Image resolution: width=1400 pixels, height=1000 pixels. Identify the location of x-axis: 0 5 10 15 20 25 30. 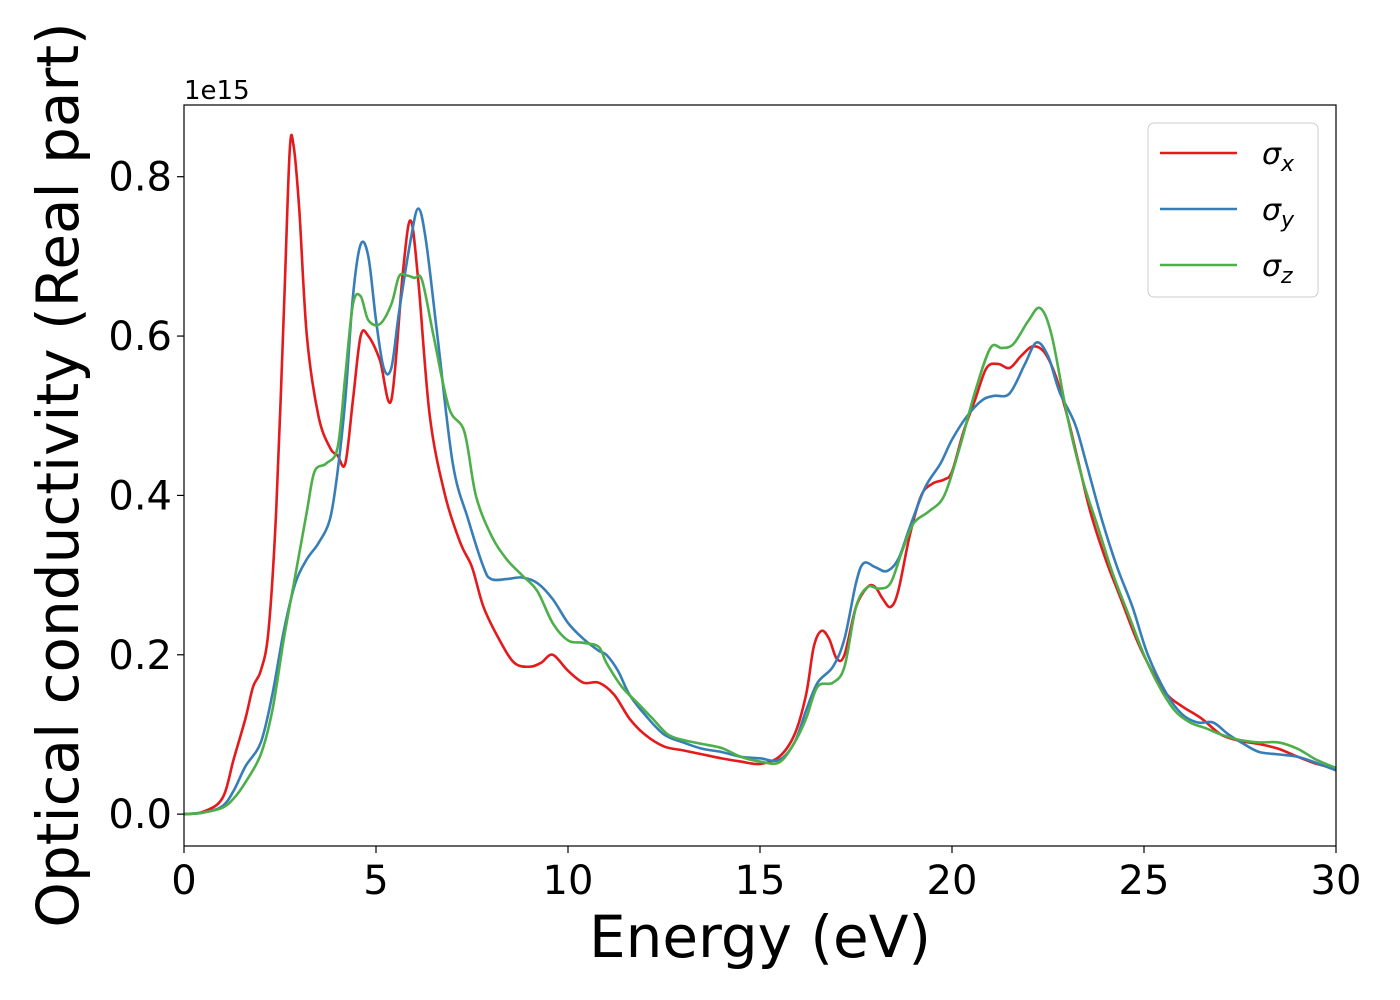
(766, 875).